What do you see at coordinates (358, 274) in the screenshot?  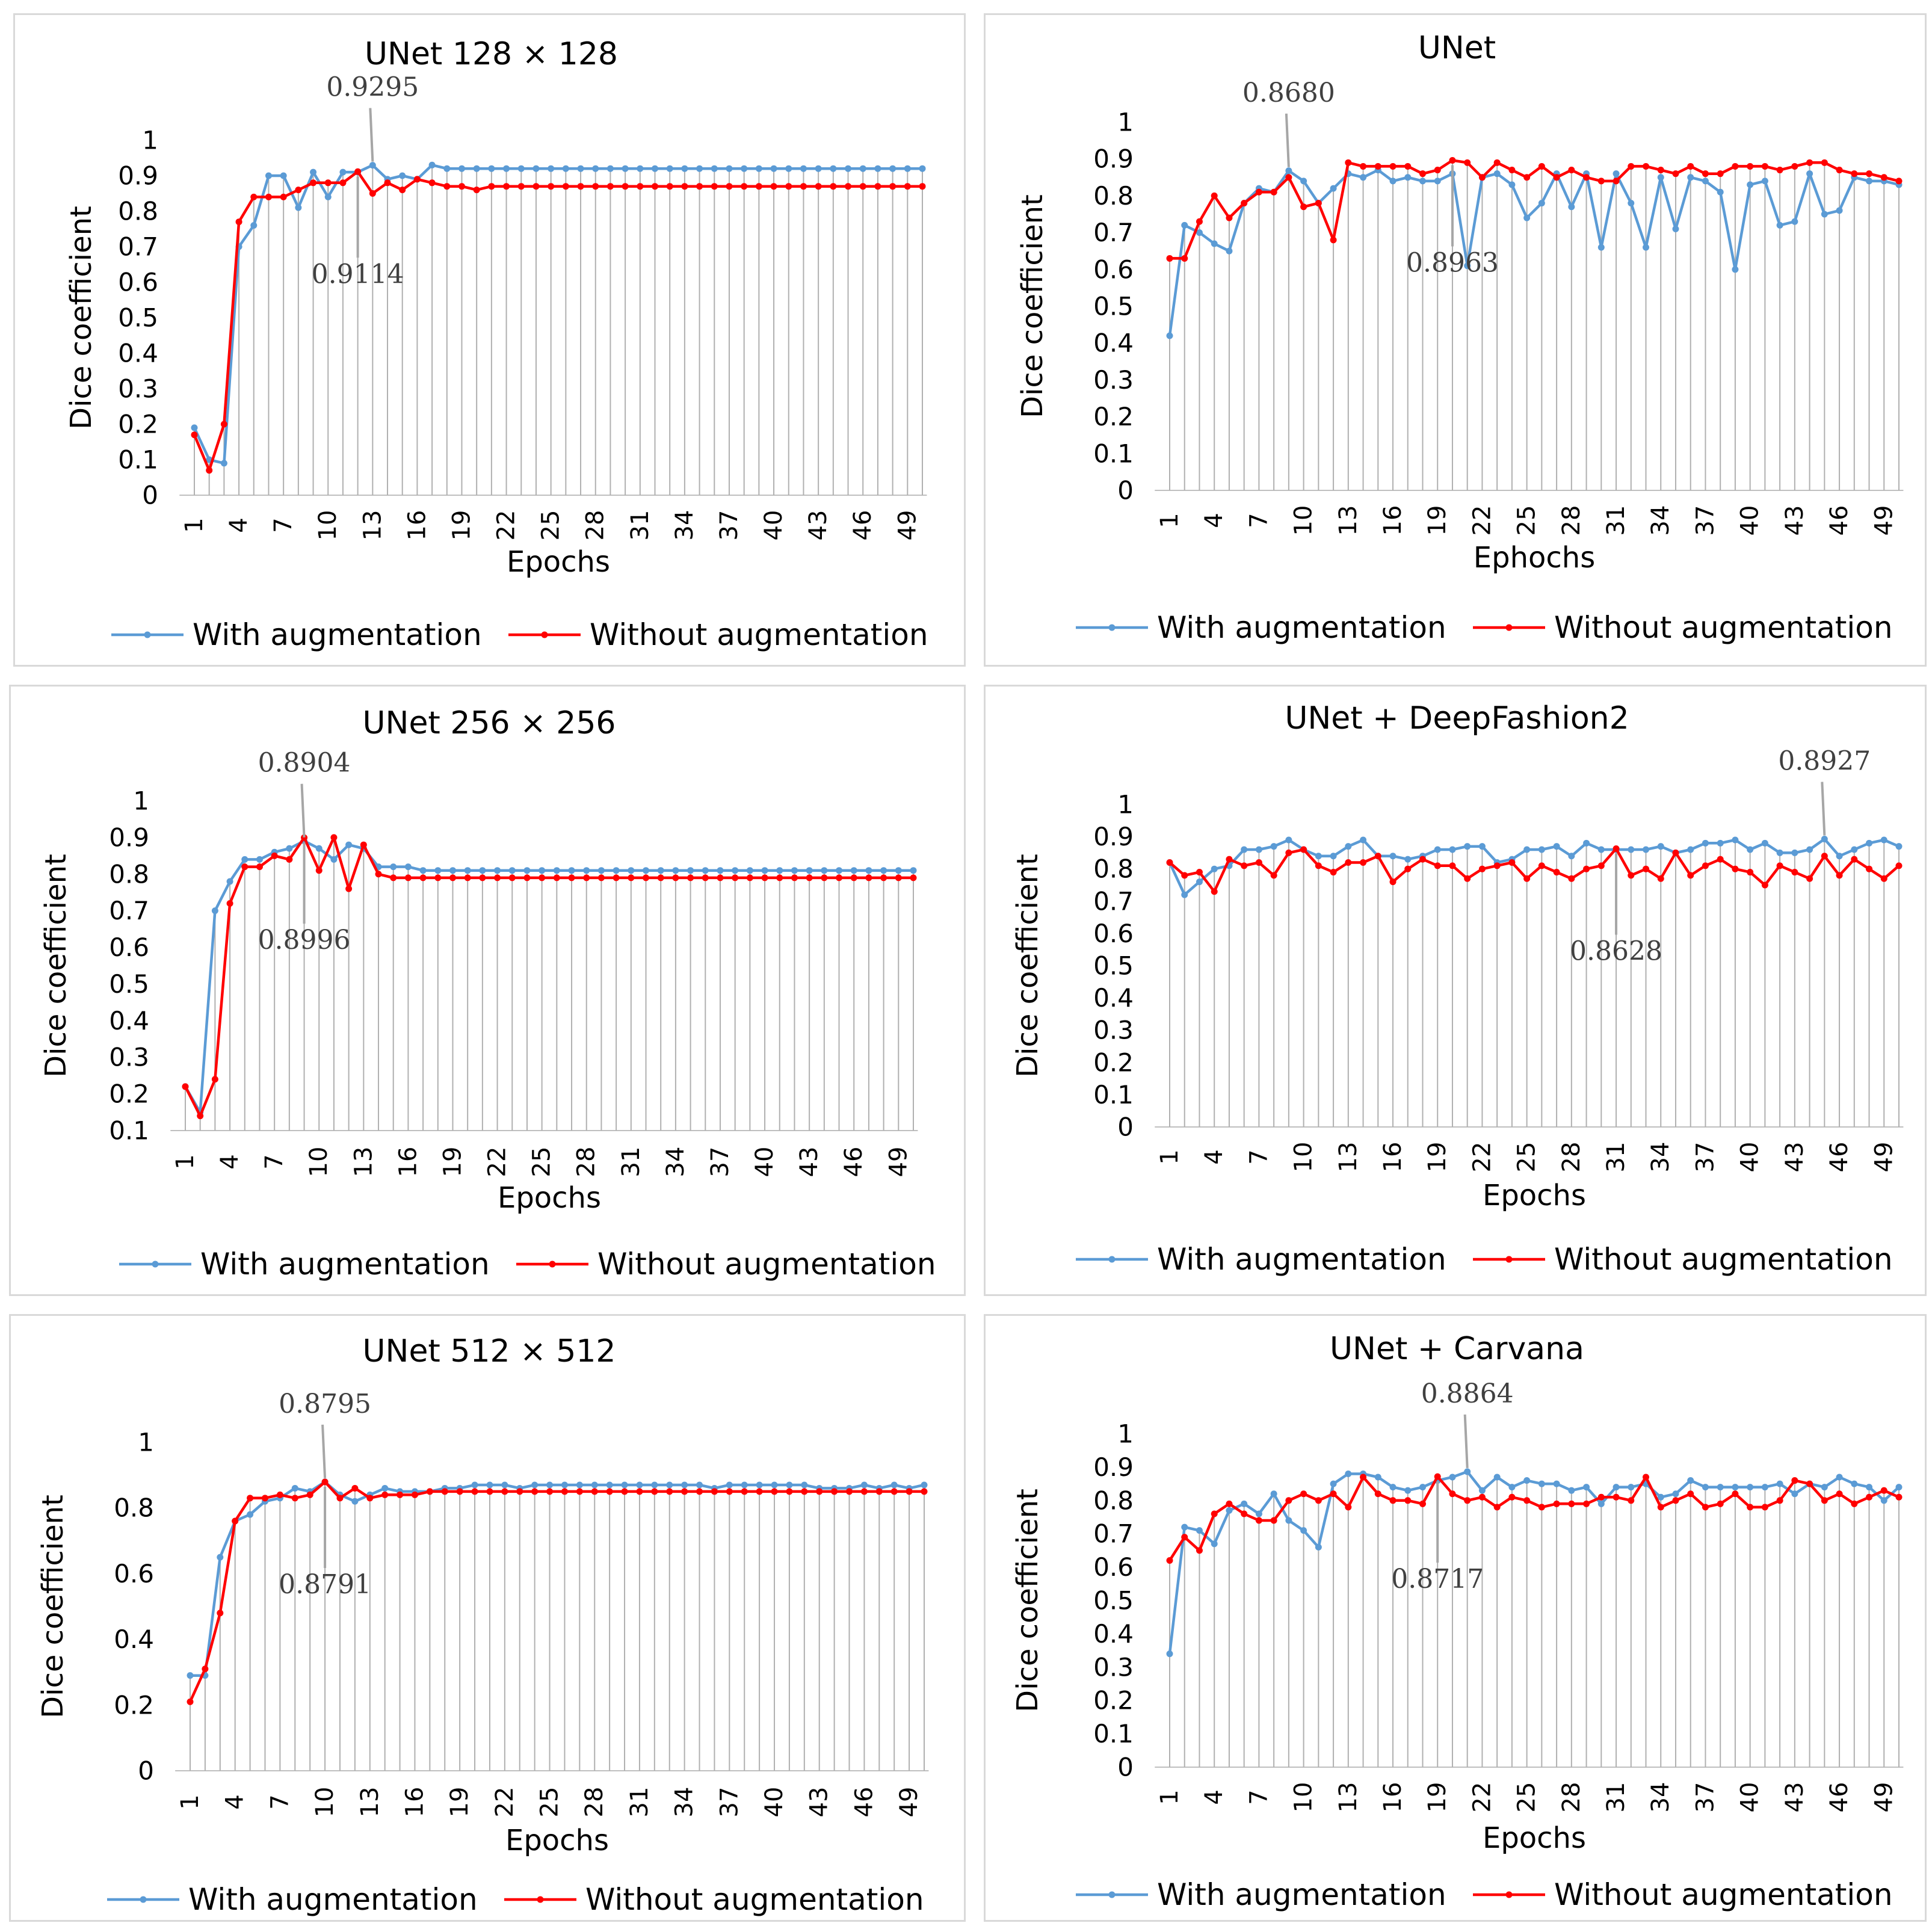 I see `callout-label: 0.9114` at bounding box center [358, 274].